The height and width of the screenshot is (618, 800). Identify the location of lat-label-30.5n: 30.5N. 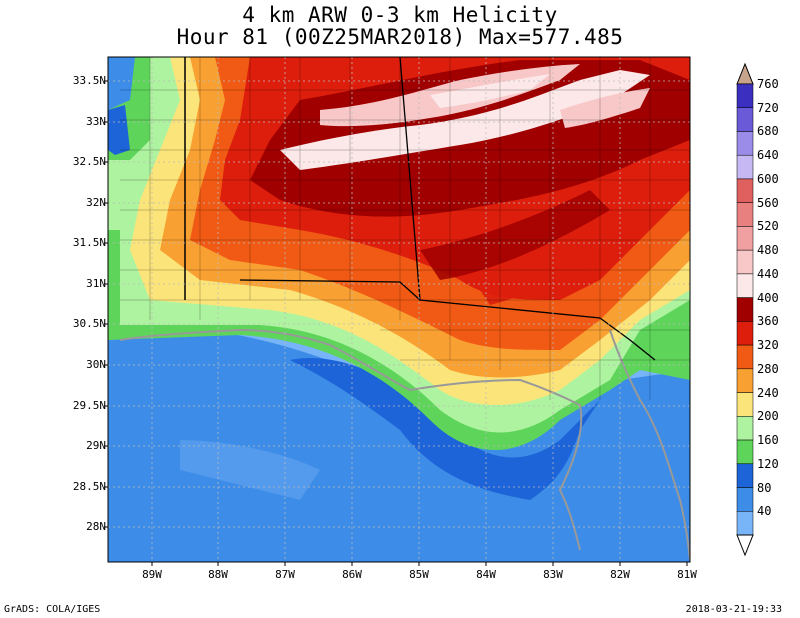
(89, 323).